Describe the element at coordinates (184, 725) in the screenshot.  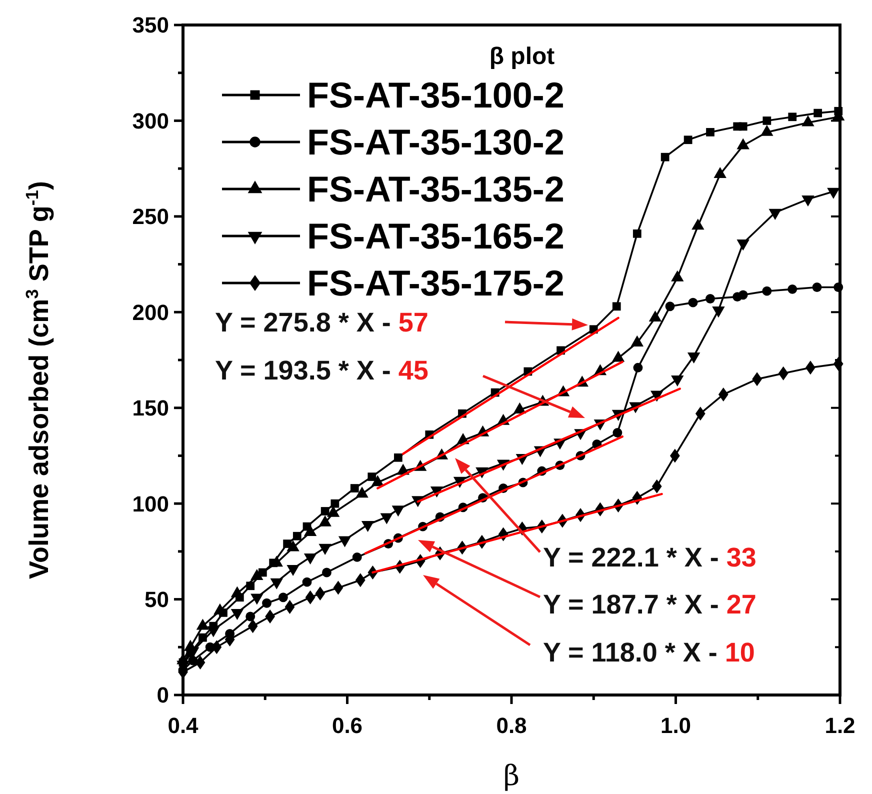
I see `x-tick-label: 0.4` at that location.